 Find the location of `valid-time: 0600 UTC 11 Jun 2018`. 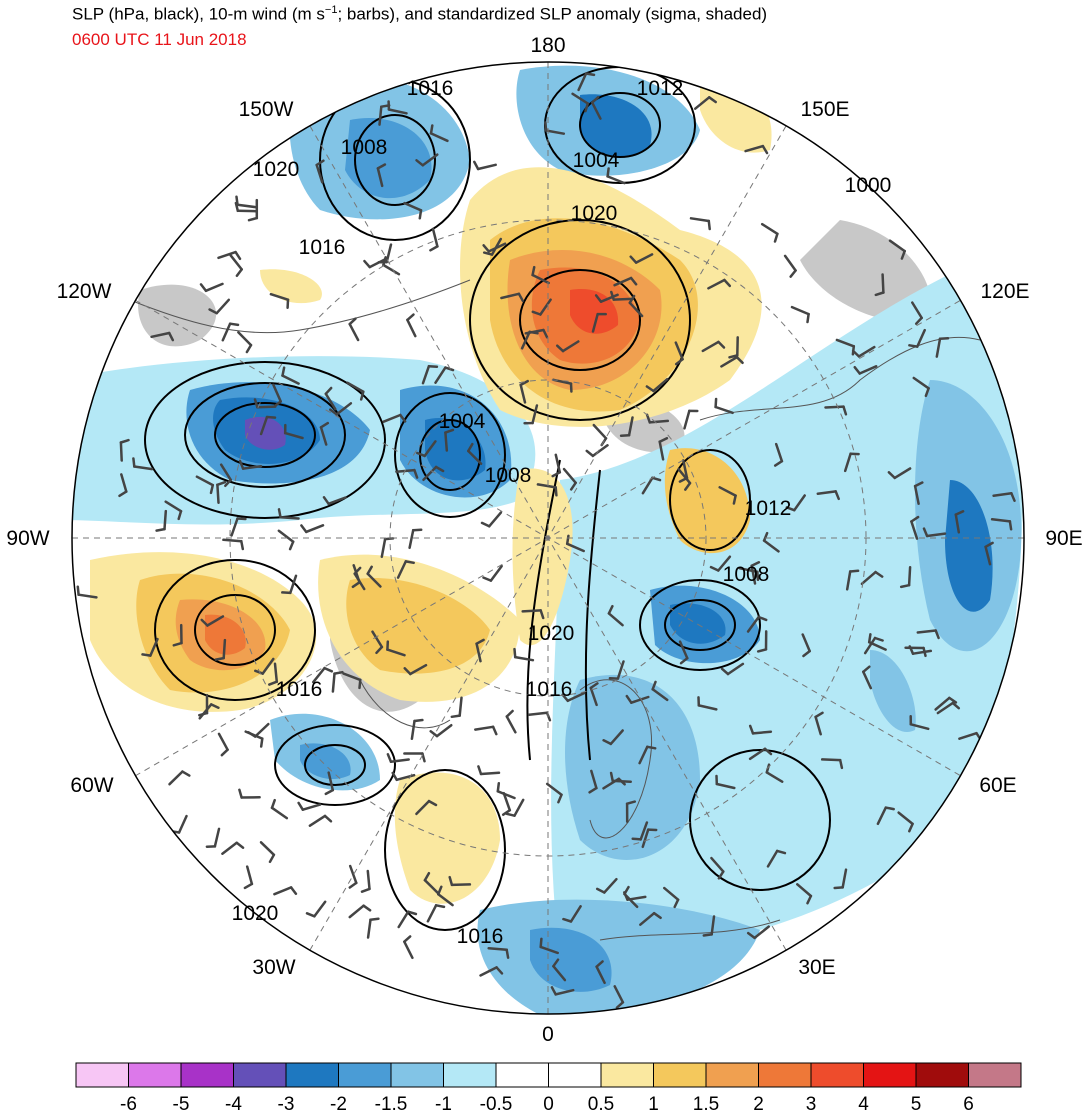

valid-time: 0600 UTC 11 Jun 2018 is located at coordinates (159, 39).